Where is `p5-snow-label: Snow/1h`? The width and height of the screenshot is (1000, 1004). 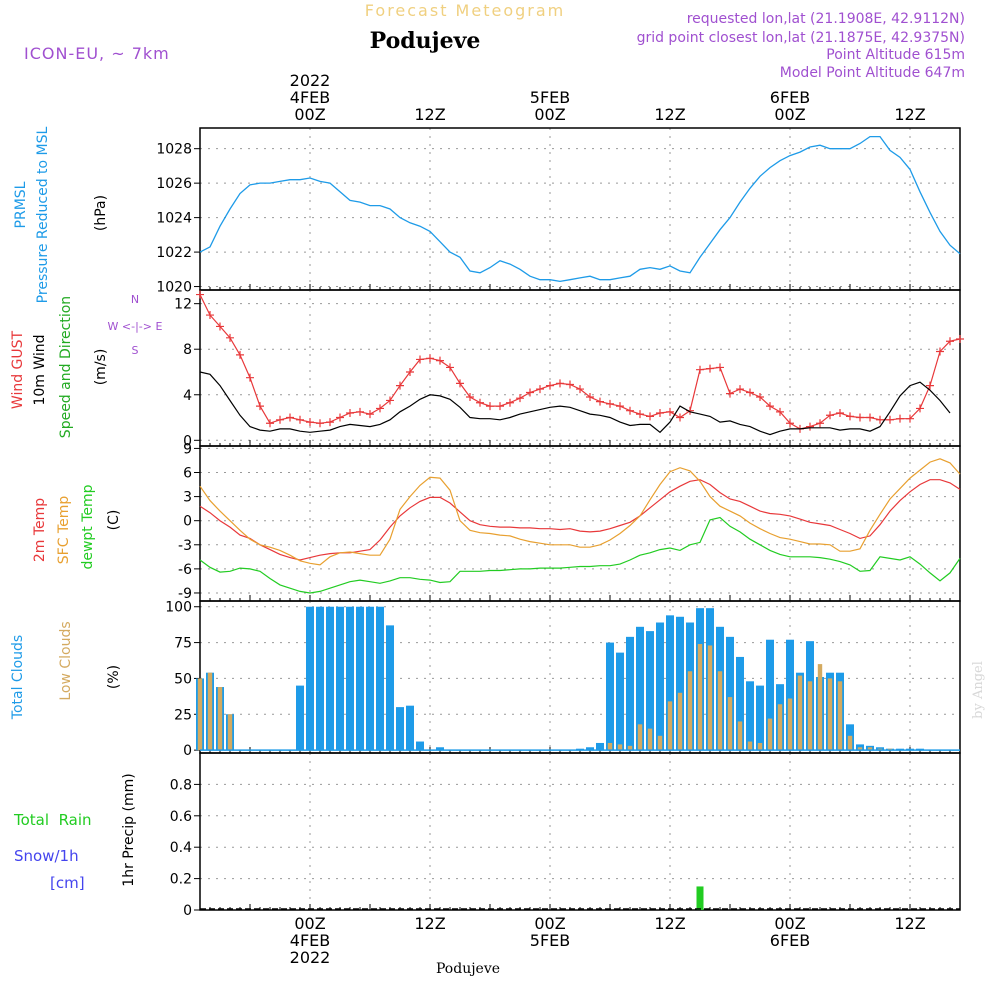
p5-snow-label: Snow/1h is located at coordinates (46, 856).